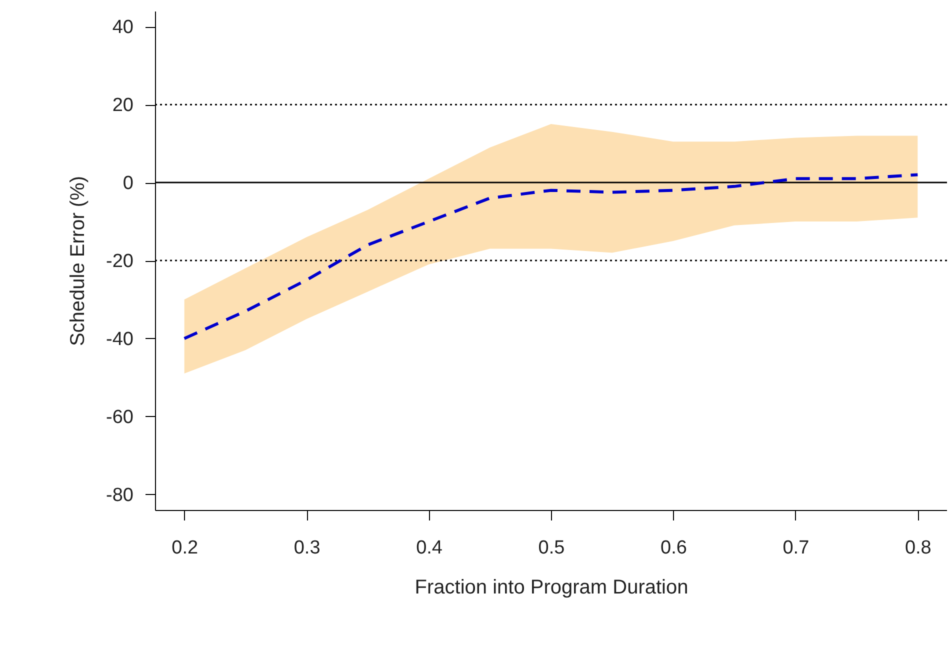 Image resolution: width=949 pixels, height=652 pixels. Describe the element at coordinates (551, 548) in the screenshot. I see `x-tick-label: 0.5` at that location.